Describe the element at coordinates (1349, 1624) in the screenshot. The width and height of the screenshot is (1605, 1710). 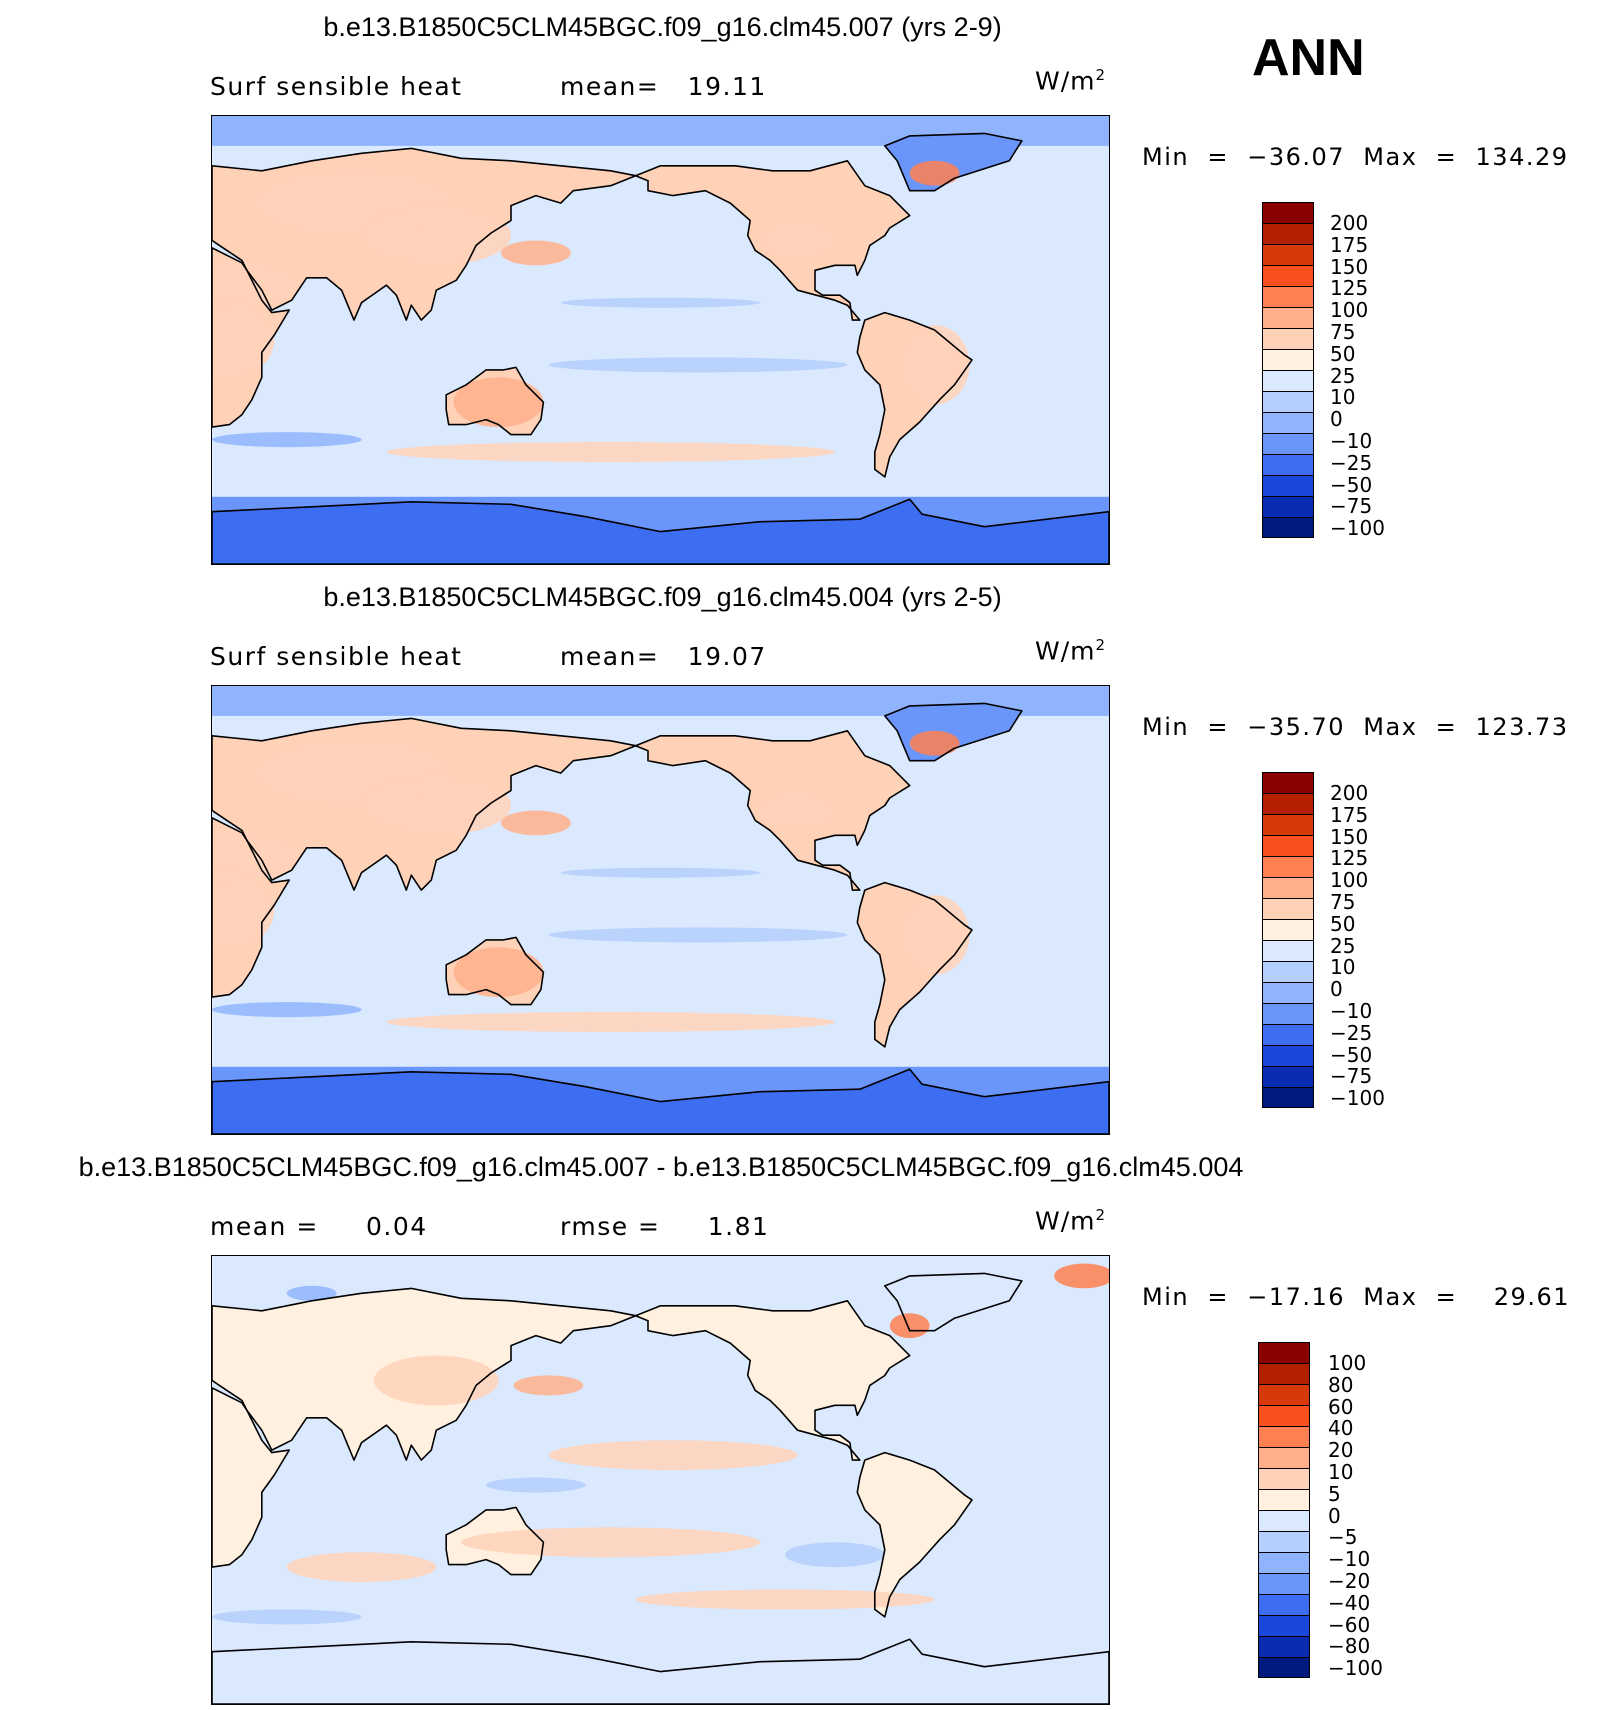
I see `colorbar-tick-label: −60` at that location.